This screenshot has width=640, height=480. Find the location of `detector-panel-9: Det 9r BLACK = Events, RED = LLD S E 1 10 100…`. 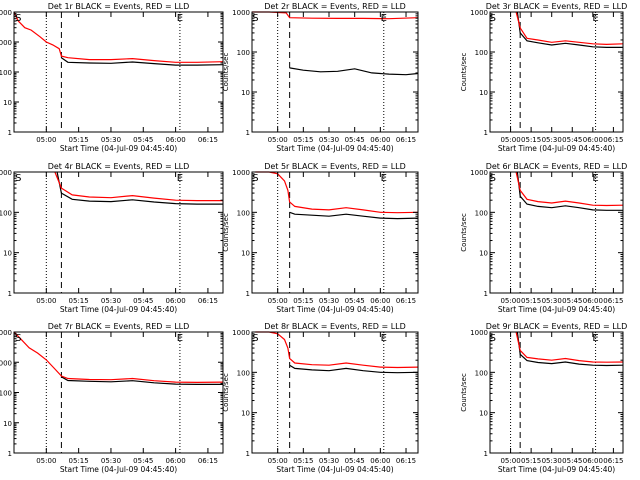

detector-panel-9: Det 9r BLACK = Events, RED = LLD S E 1 10 100… is located at coordinates (543, 398).